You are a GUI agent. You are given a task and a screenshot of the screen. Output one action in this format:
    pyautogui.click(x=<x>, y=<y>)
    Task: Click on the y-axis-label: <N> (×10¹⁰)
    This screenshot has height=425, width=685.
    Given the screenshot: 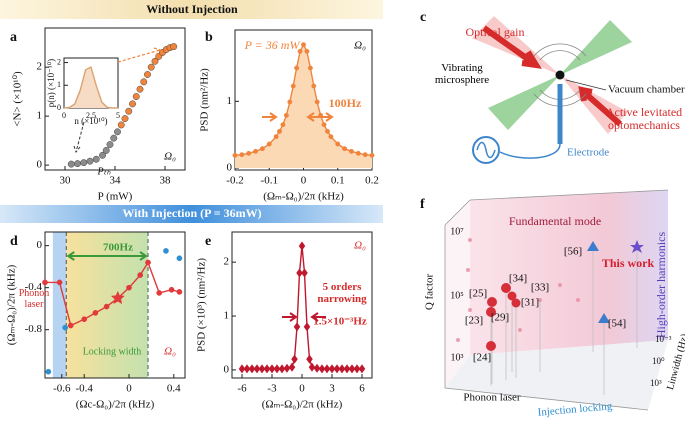 What is the action you would take?
    pyautogui.click(x=18, y=99)
    